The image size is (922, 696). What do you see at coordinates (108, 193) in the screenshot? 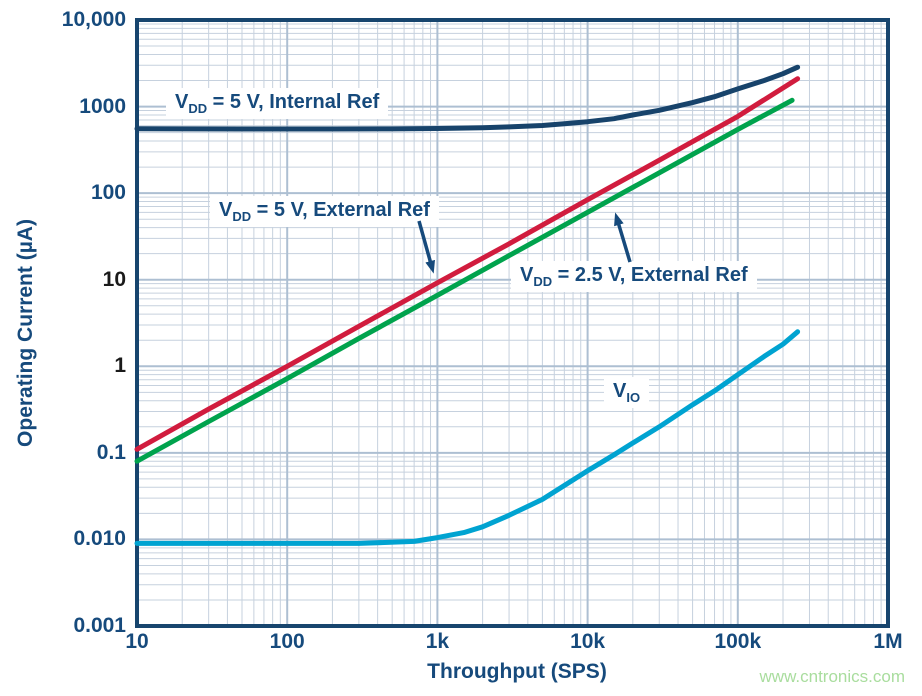
I see `y-tick-100: 100` at bounding box center [108, 193].